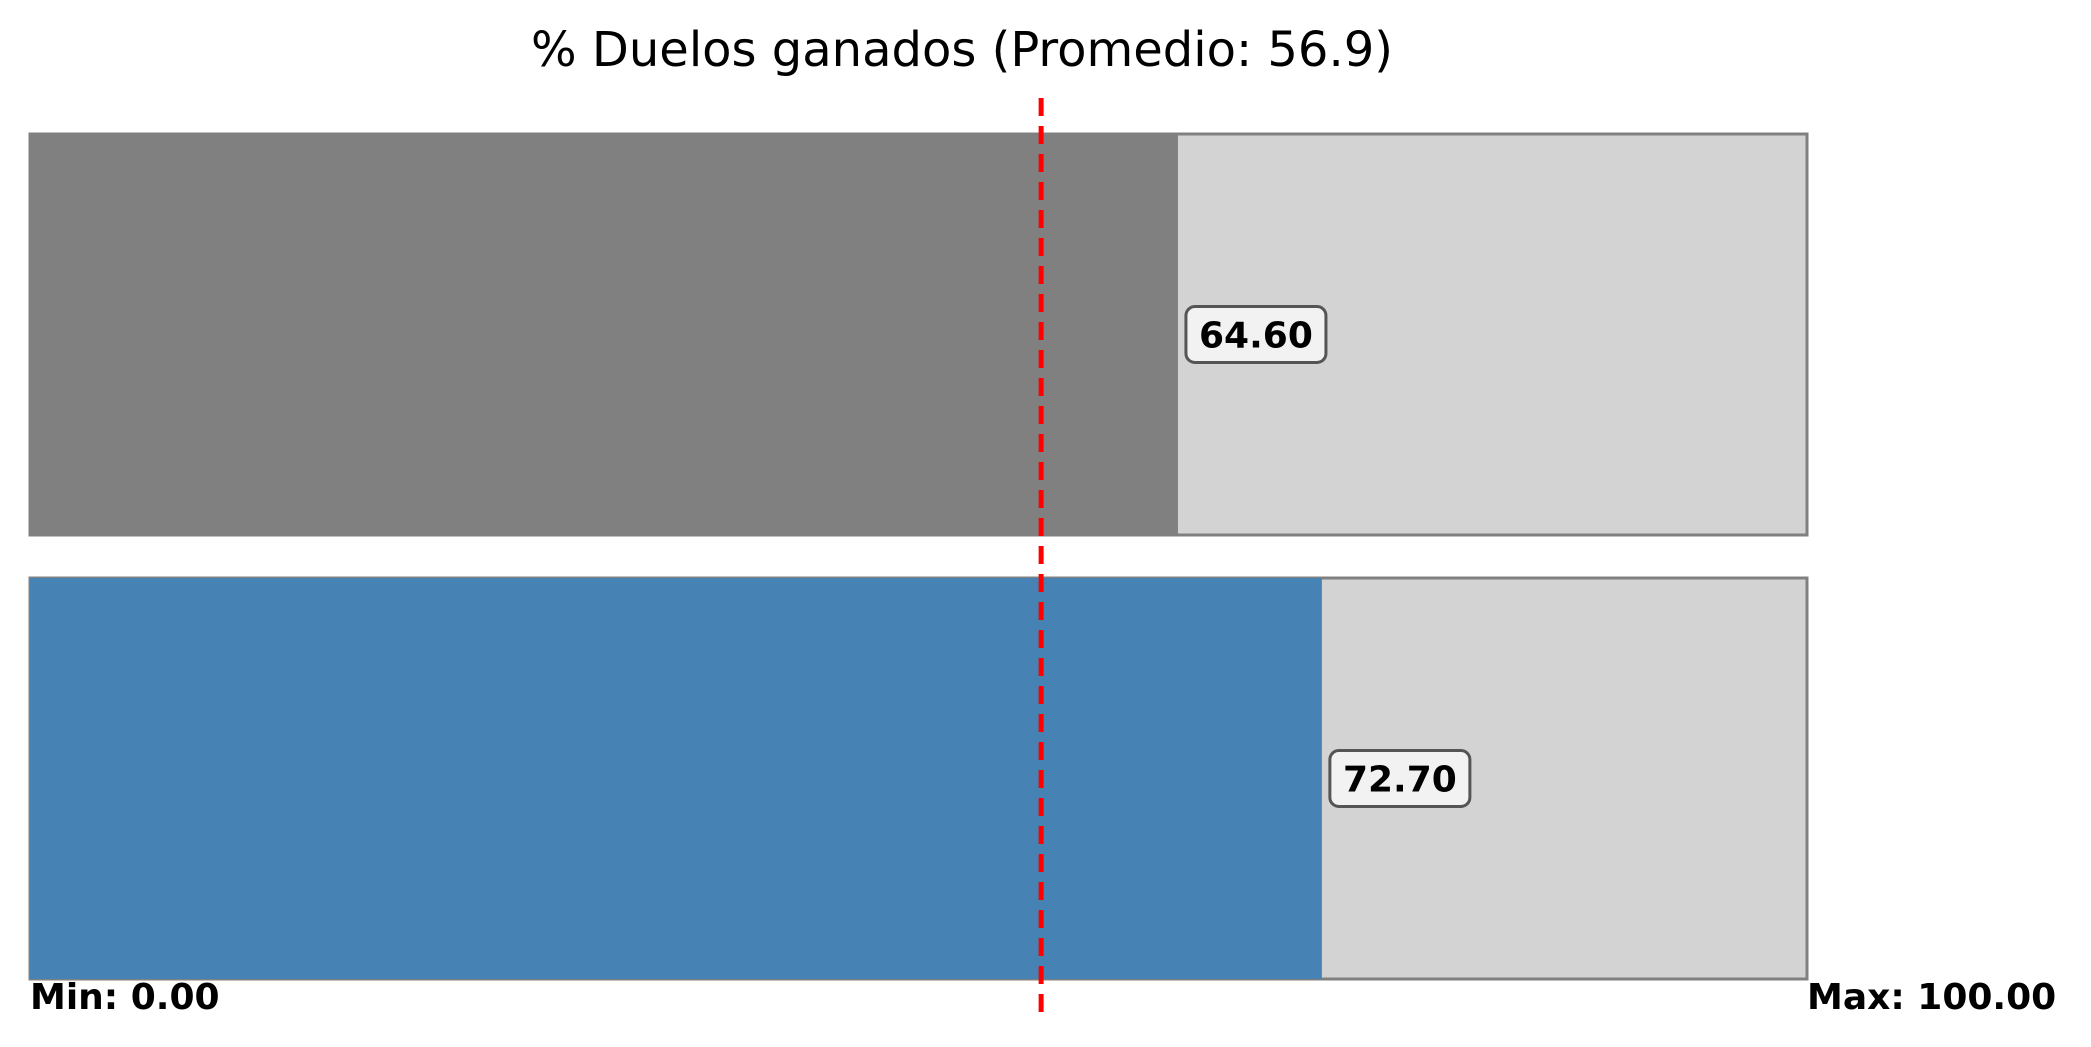 This screenshot has width=2091, height=1047. I want to click on value-label-1: 64.60, so click(1256, 336).